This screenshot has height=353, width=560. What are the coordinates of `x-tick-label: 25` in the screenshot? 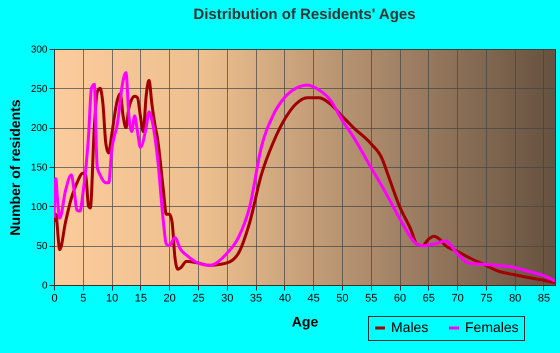 It's located at (198, 298).